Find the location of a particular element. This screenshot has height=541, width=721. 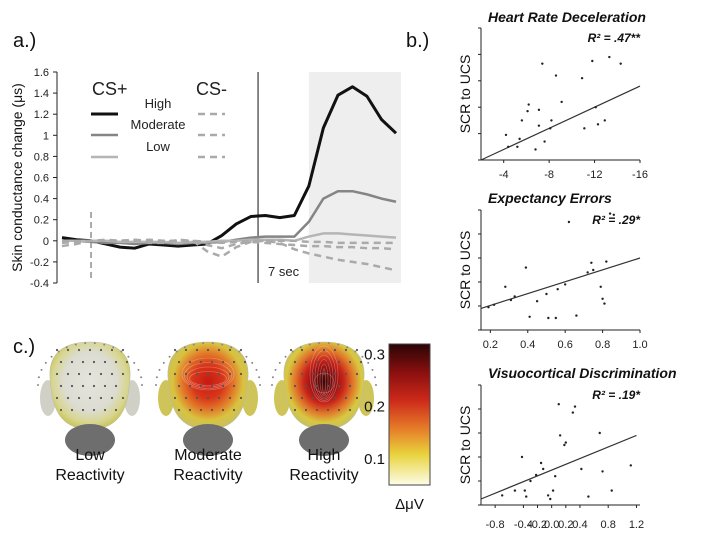

y-tick-label: 0 is located at coordinates (46, 242).